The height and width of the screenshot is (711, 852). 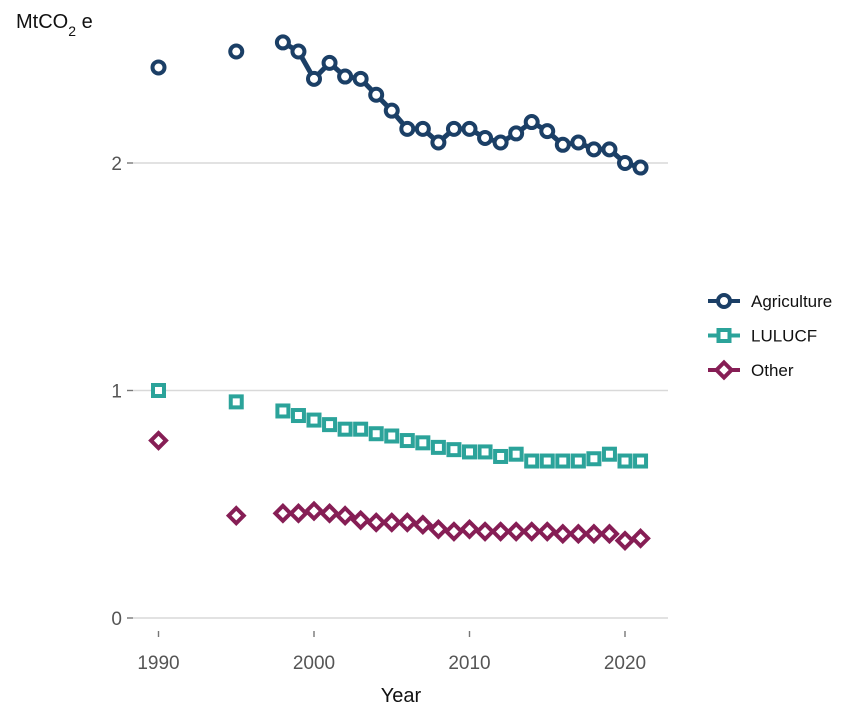 I want to click on y-axis-title-base: MtCO, so click(x=42, y=22).